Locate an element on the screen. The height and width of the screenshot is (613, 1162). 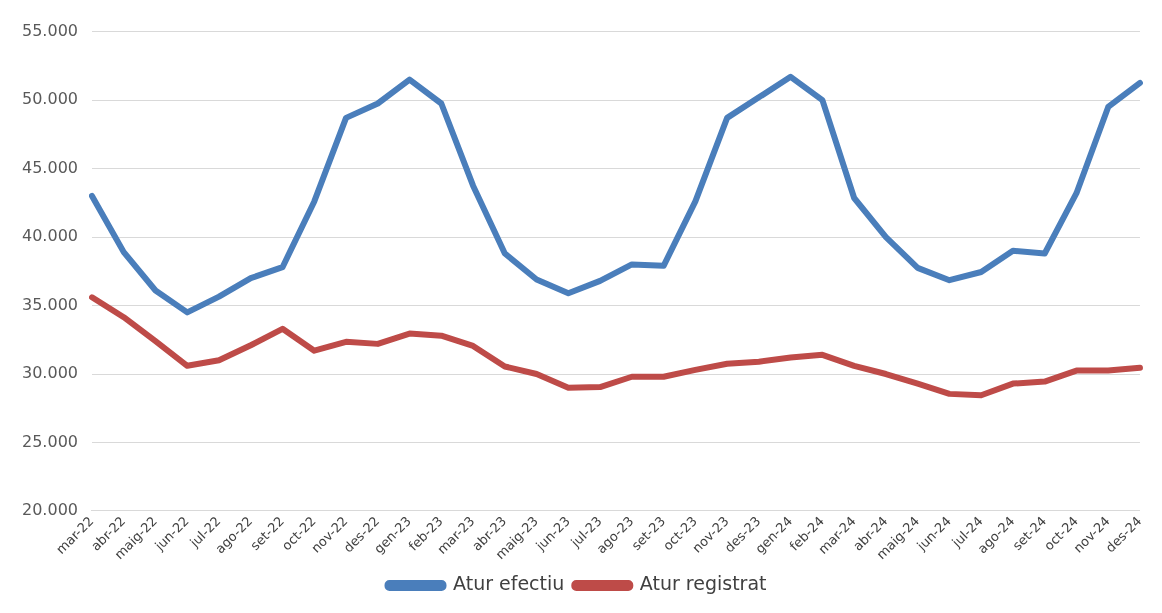
y-tick-label: 55.000 is located at coordinates (50, 30).